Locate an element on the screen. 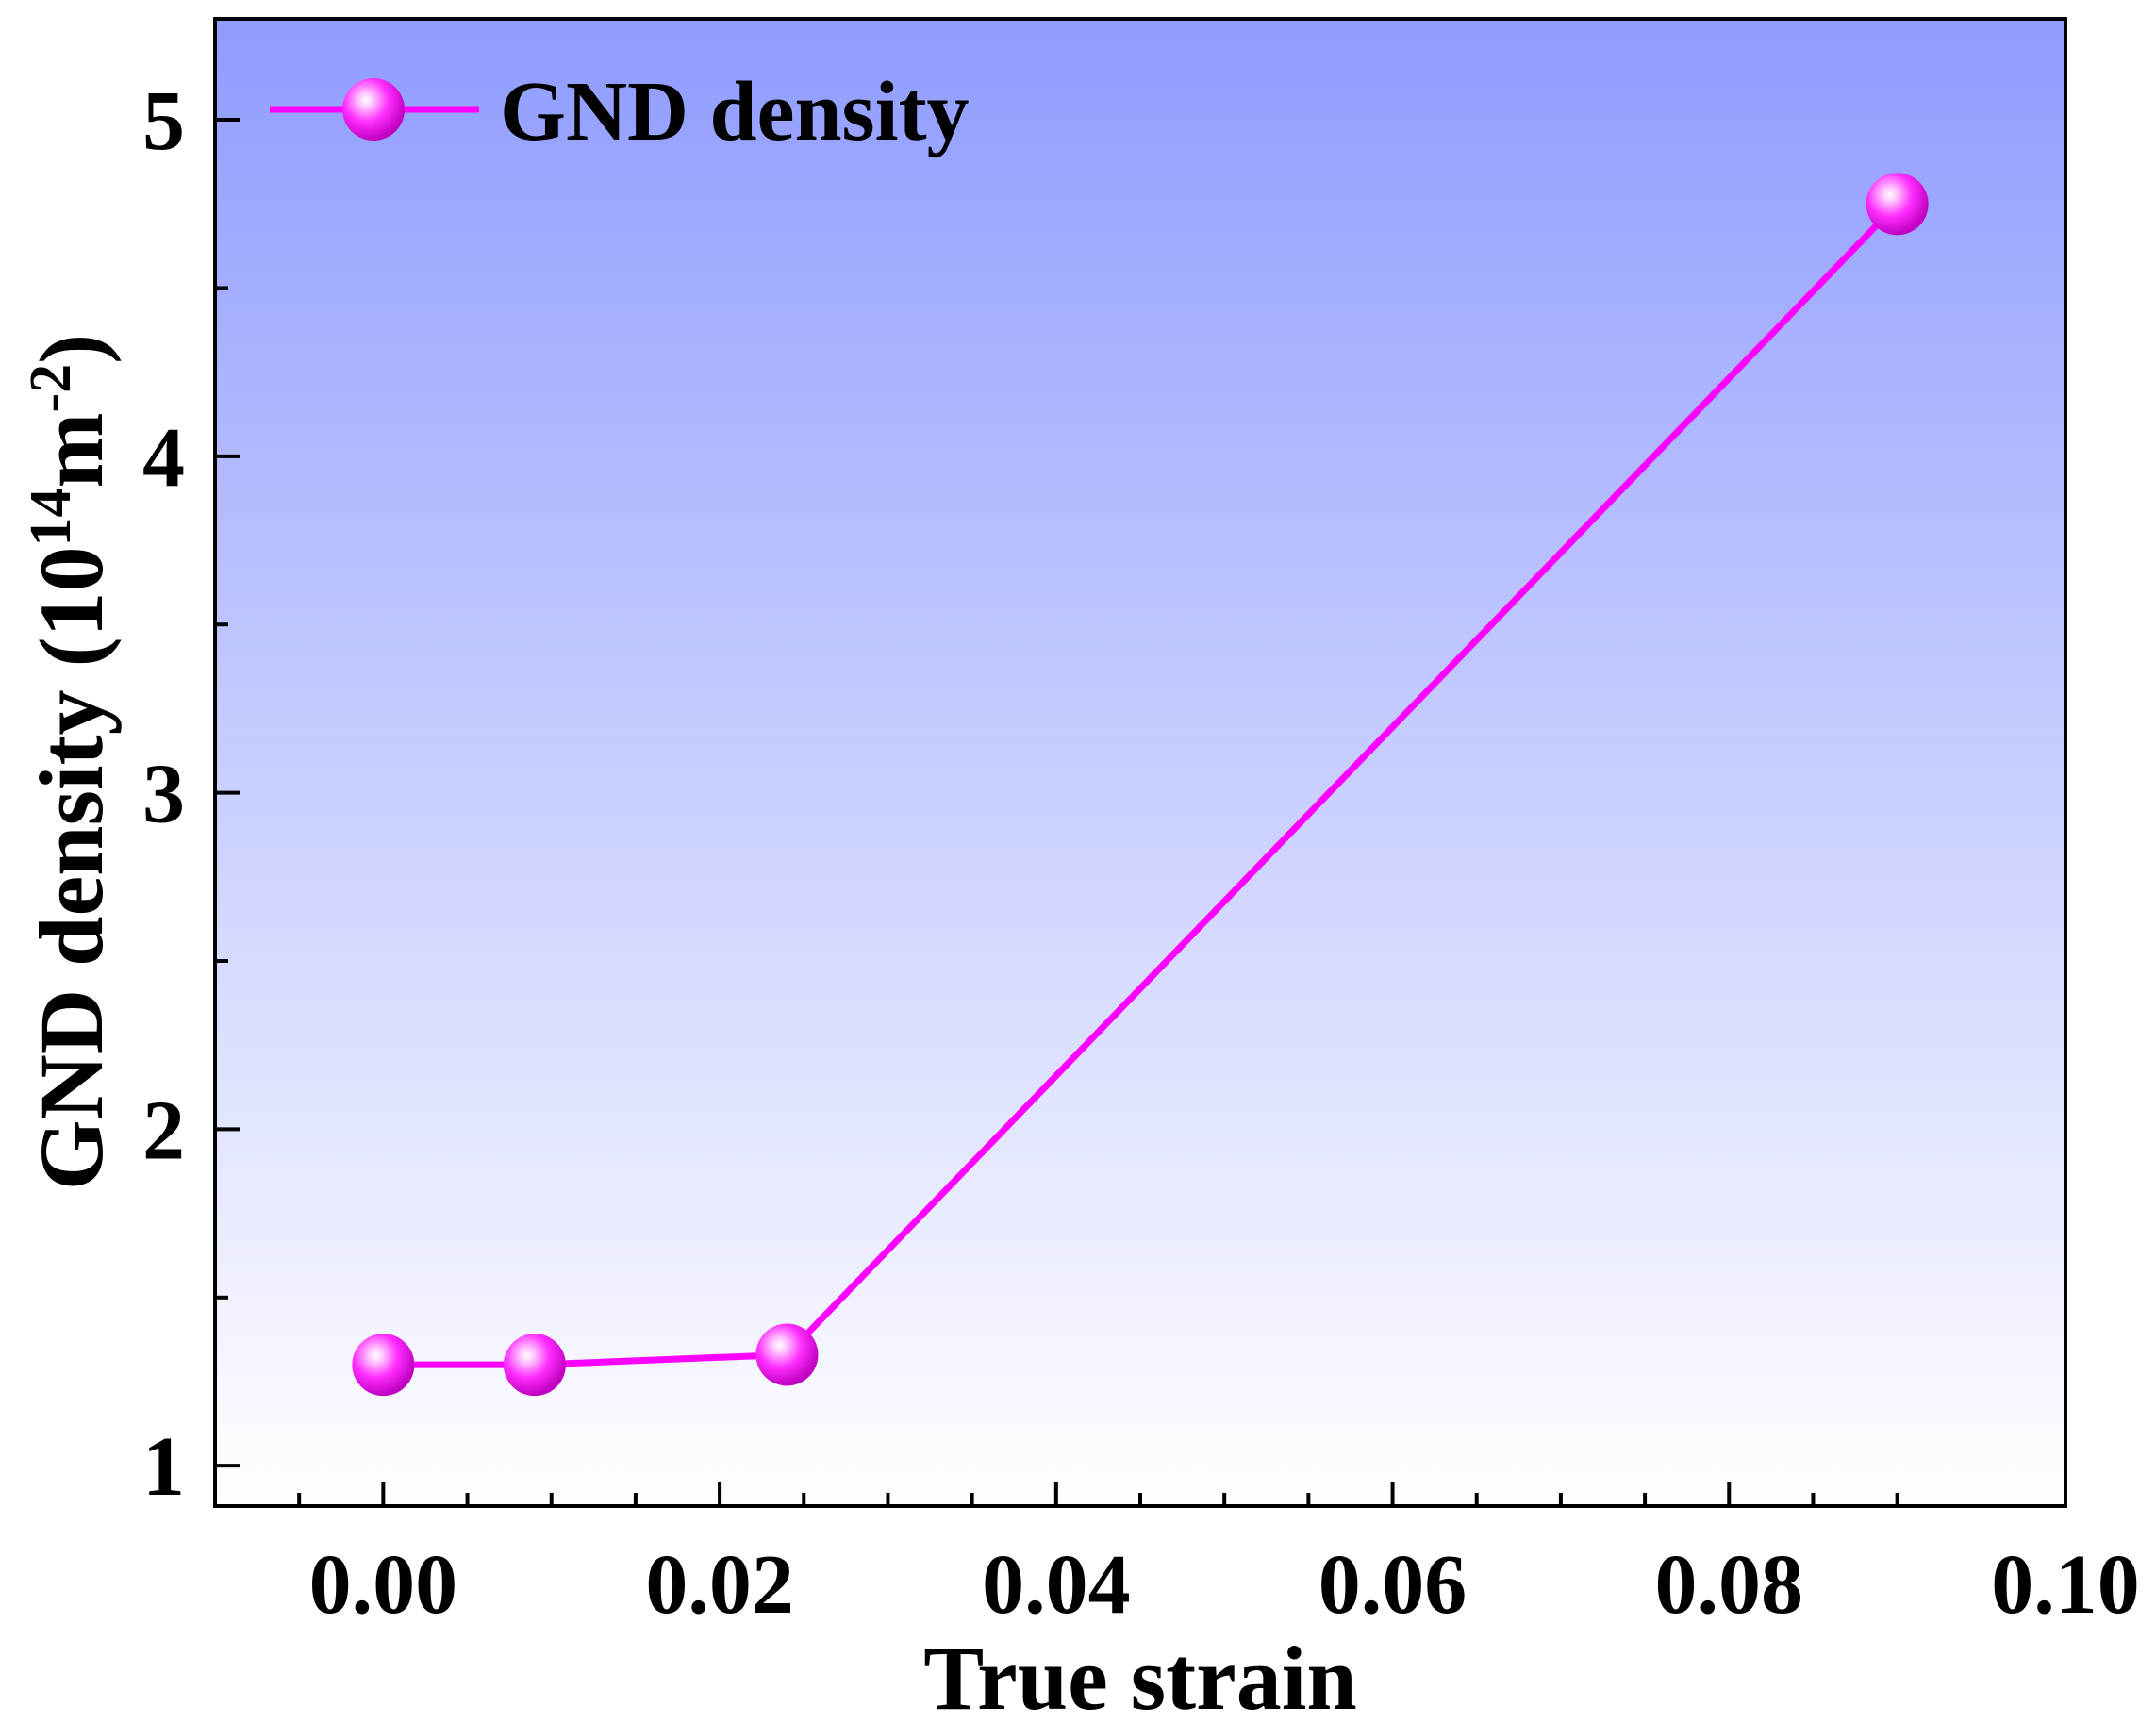  x-axis-title: True strain is located at coordinates (1140, 1675).